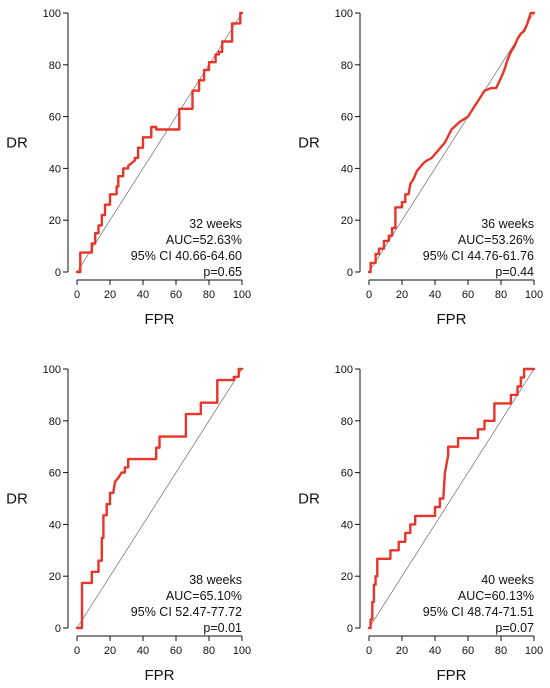  What do you see at coordinates (222, 272) in the screenshot?
I see `annotation-line-4: p=0.65` at bounding box center [222, 272].